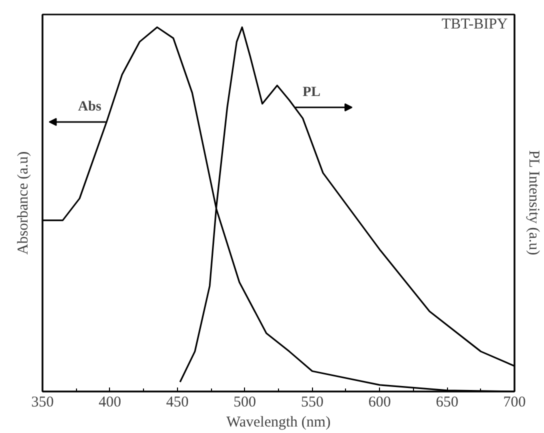 The height and width of the screenshot is (433, 544). I want to click on x-tick-label: 350, so click(42, 402).